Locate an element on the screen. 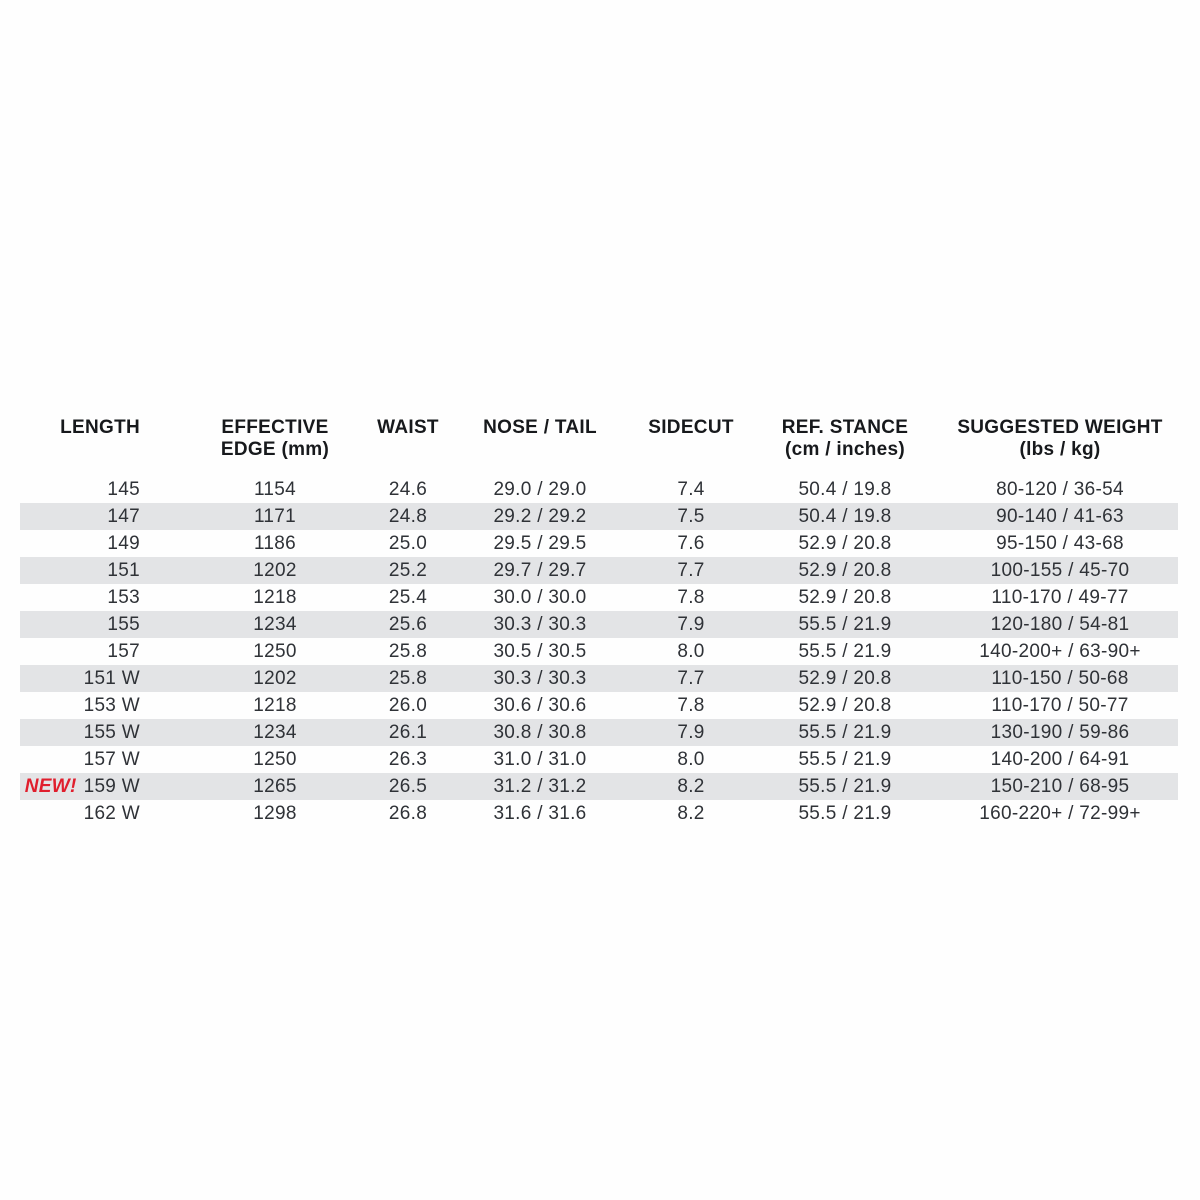 This screenshot has width=1200, height=1200. cell-nose-tail: 29.5 / 29.5 is located at coordinates (540, 543).